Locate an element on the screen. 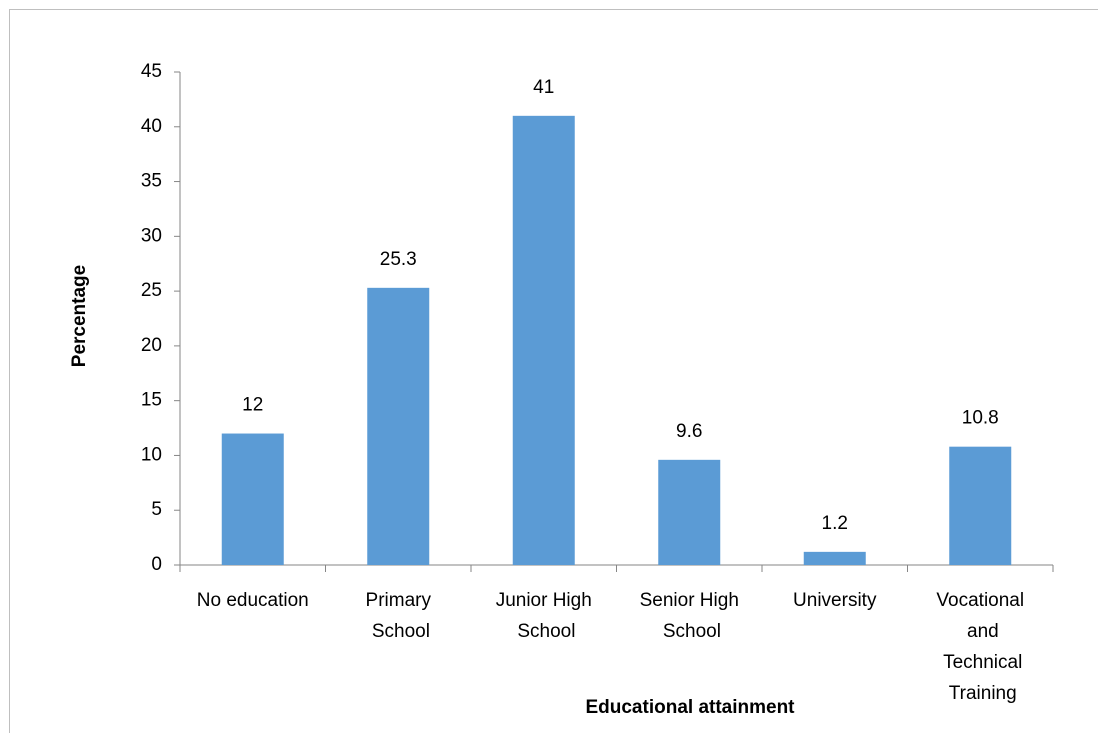 The width and height of the screenshot is (1098, 733). y-tick-label: 25 is located at coordinates (151, 290).